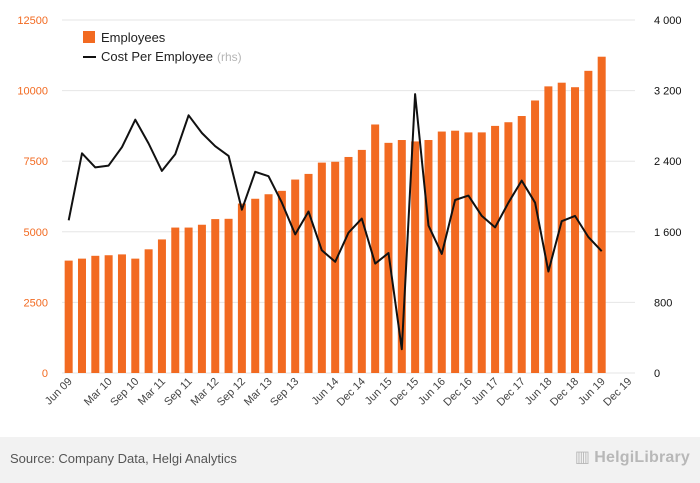 The image size is (700, 483). What do you see at coordinates (231, 392) in the screenshot?
I see `x-tick-label: Sep 12` at bounding box center [231, 392].